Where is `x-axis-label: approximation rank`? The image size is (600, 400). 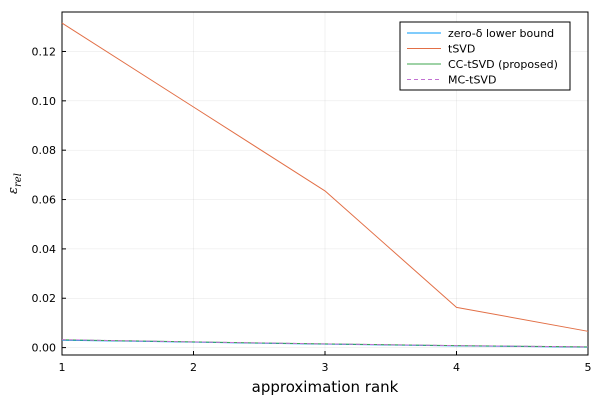
x-axis-label: approximation rank is located at coordinates (325, 387).